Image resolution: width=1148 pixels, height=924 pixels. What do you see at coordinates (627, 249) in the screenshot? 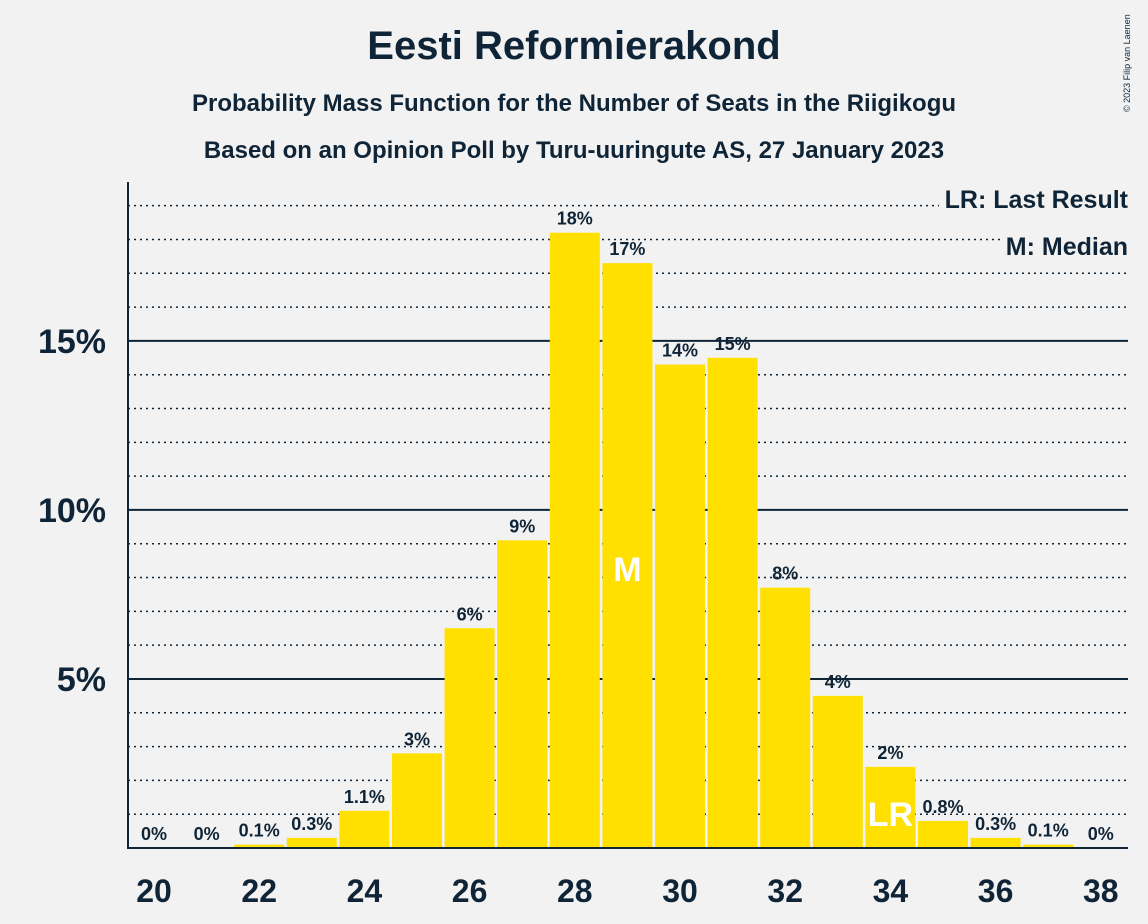
I see `bar-label-29: 17%` at bounding box center [627, 249].